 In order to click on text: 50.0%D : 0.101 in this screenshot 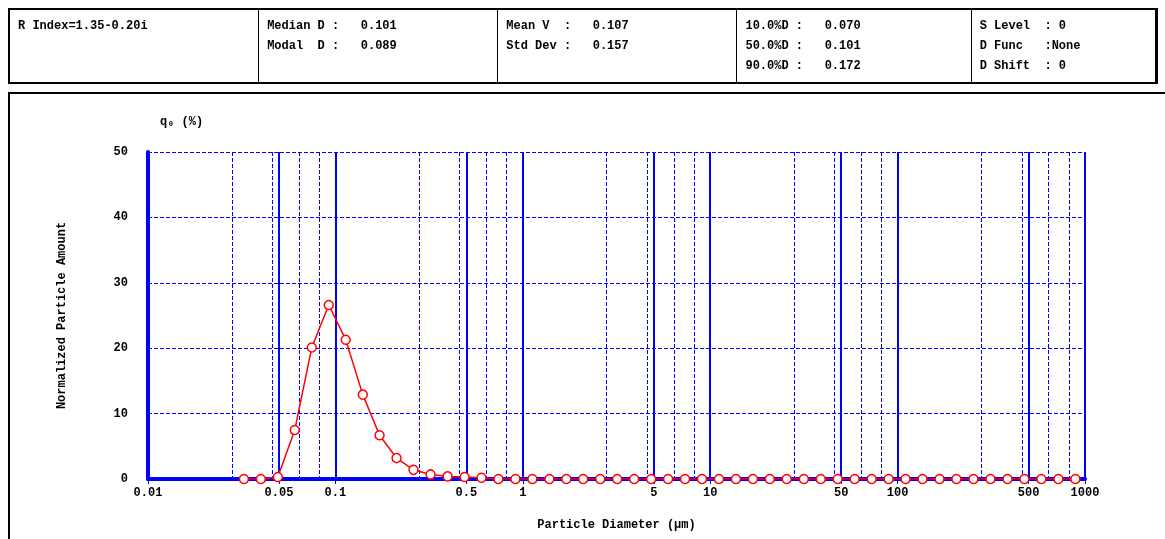, I will do `click(803, 46)`.